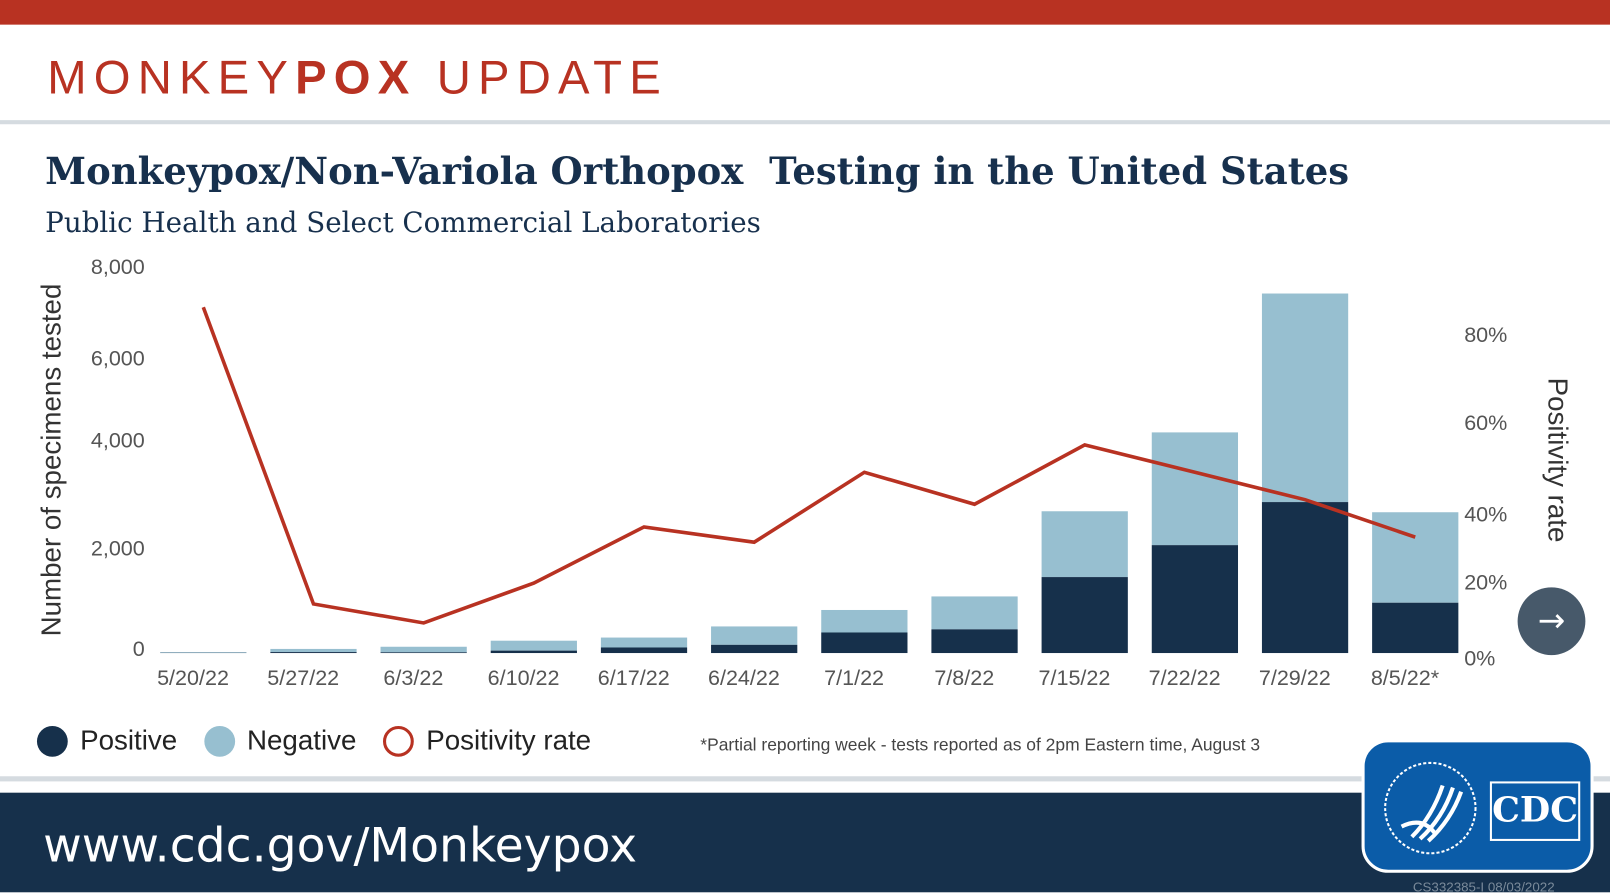 The height and width of the screenshot is (894, 1610). I want to click on y2-tick-label: 20%, so click(1485, 581).